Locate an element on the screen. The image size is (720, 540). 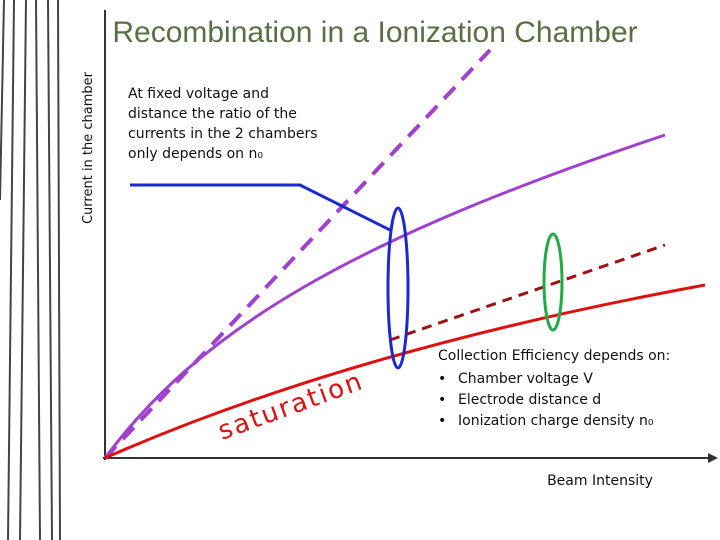
title: Recombination in a Ionization Chamber is located at coordinates (374, 32).